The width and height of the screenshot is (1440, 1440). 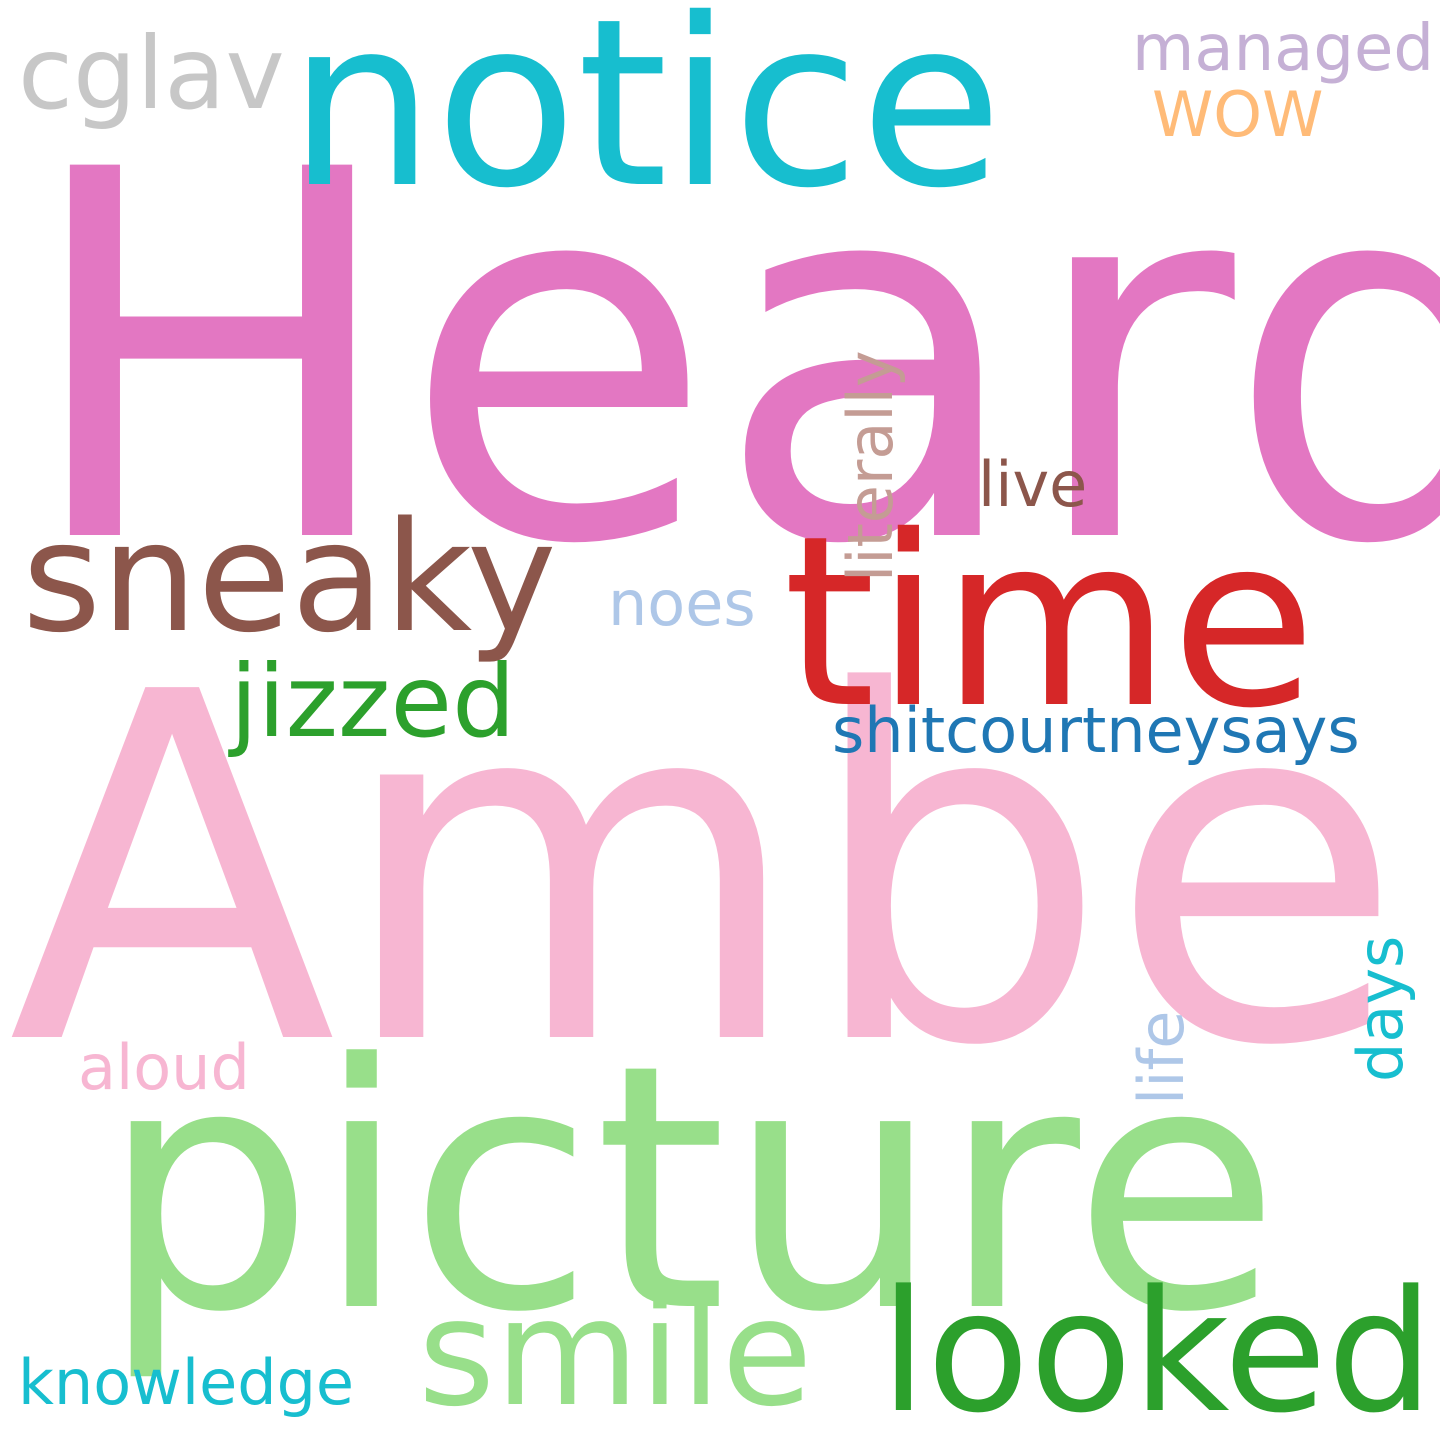 I want to click on word-time: time, so click(x=1050, y=622).